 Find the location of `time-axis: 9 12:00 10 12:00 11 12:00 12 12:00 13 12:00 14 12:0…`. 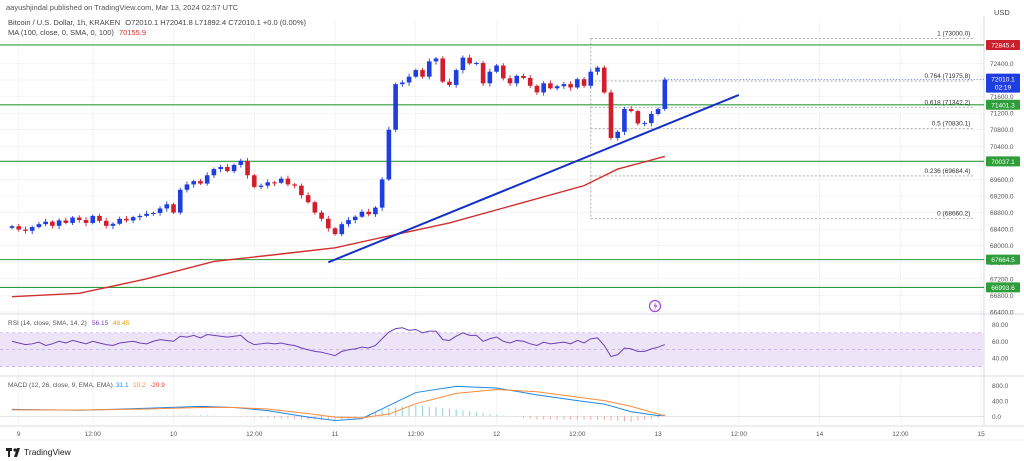

time-axis: 9 12:00 10 12:00 11 12:00 12 12:00 13 12:00 14 12:0… is located at coordinates (501, 434).